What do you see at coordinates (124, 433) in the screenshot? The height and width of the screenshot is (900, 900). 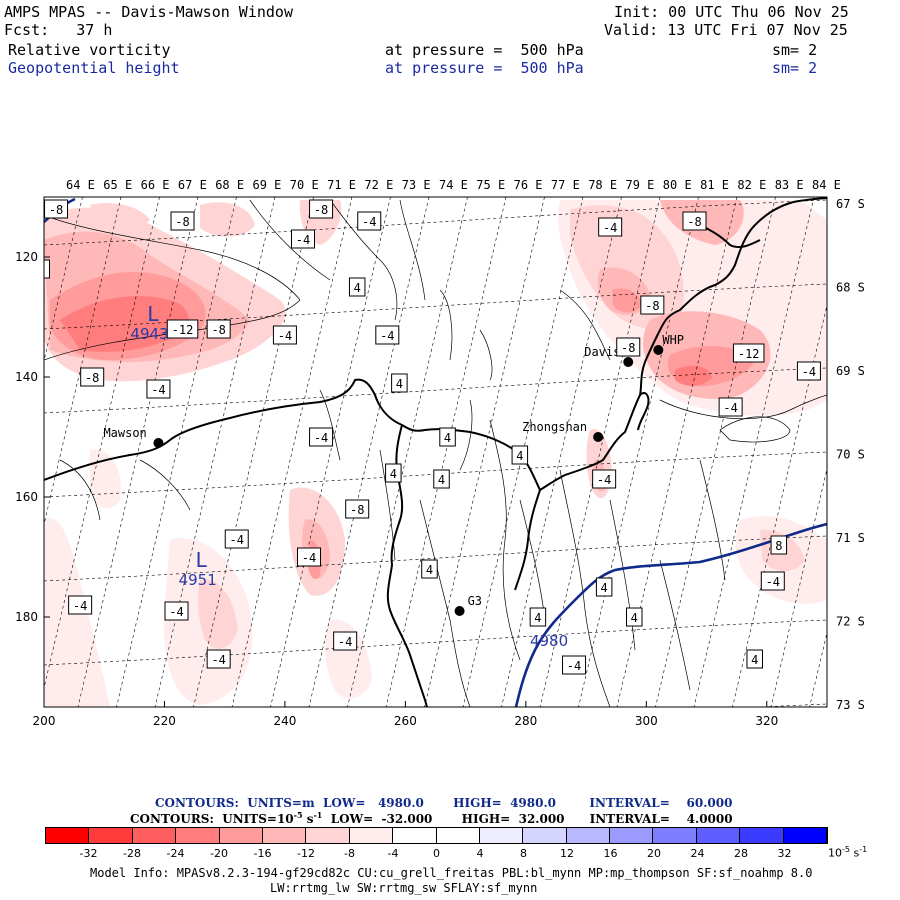 I see `station-label: Mawson` at bounding box center [124, 433].